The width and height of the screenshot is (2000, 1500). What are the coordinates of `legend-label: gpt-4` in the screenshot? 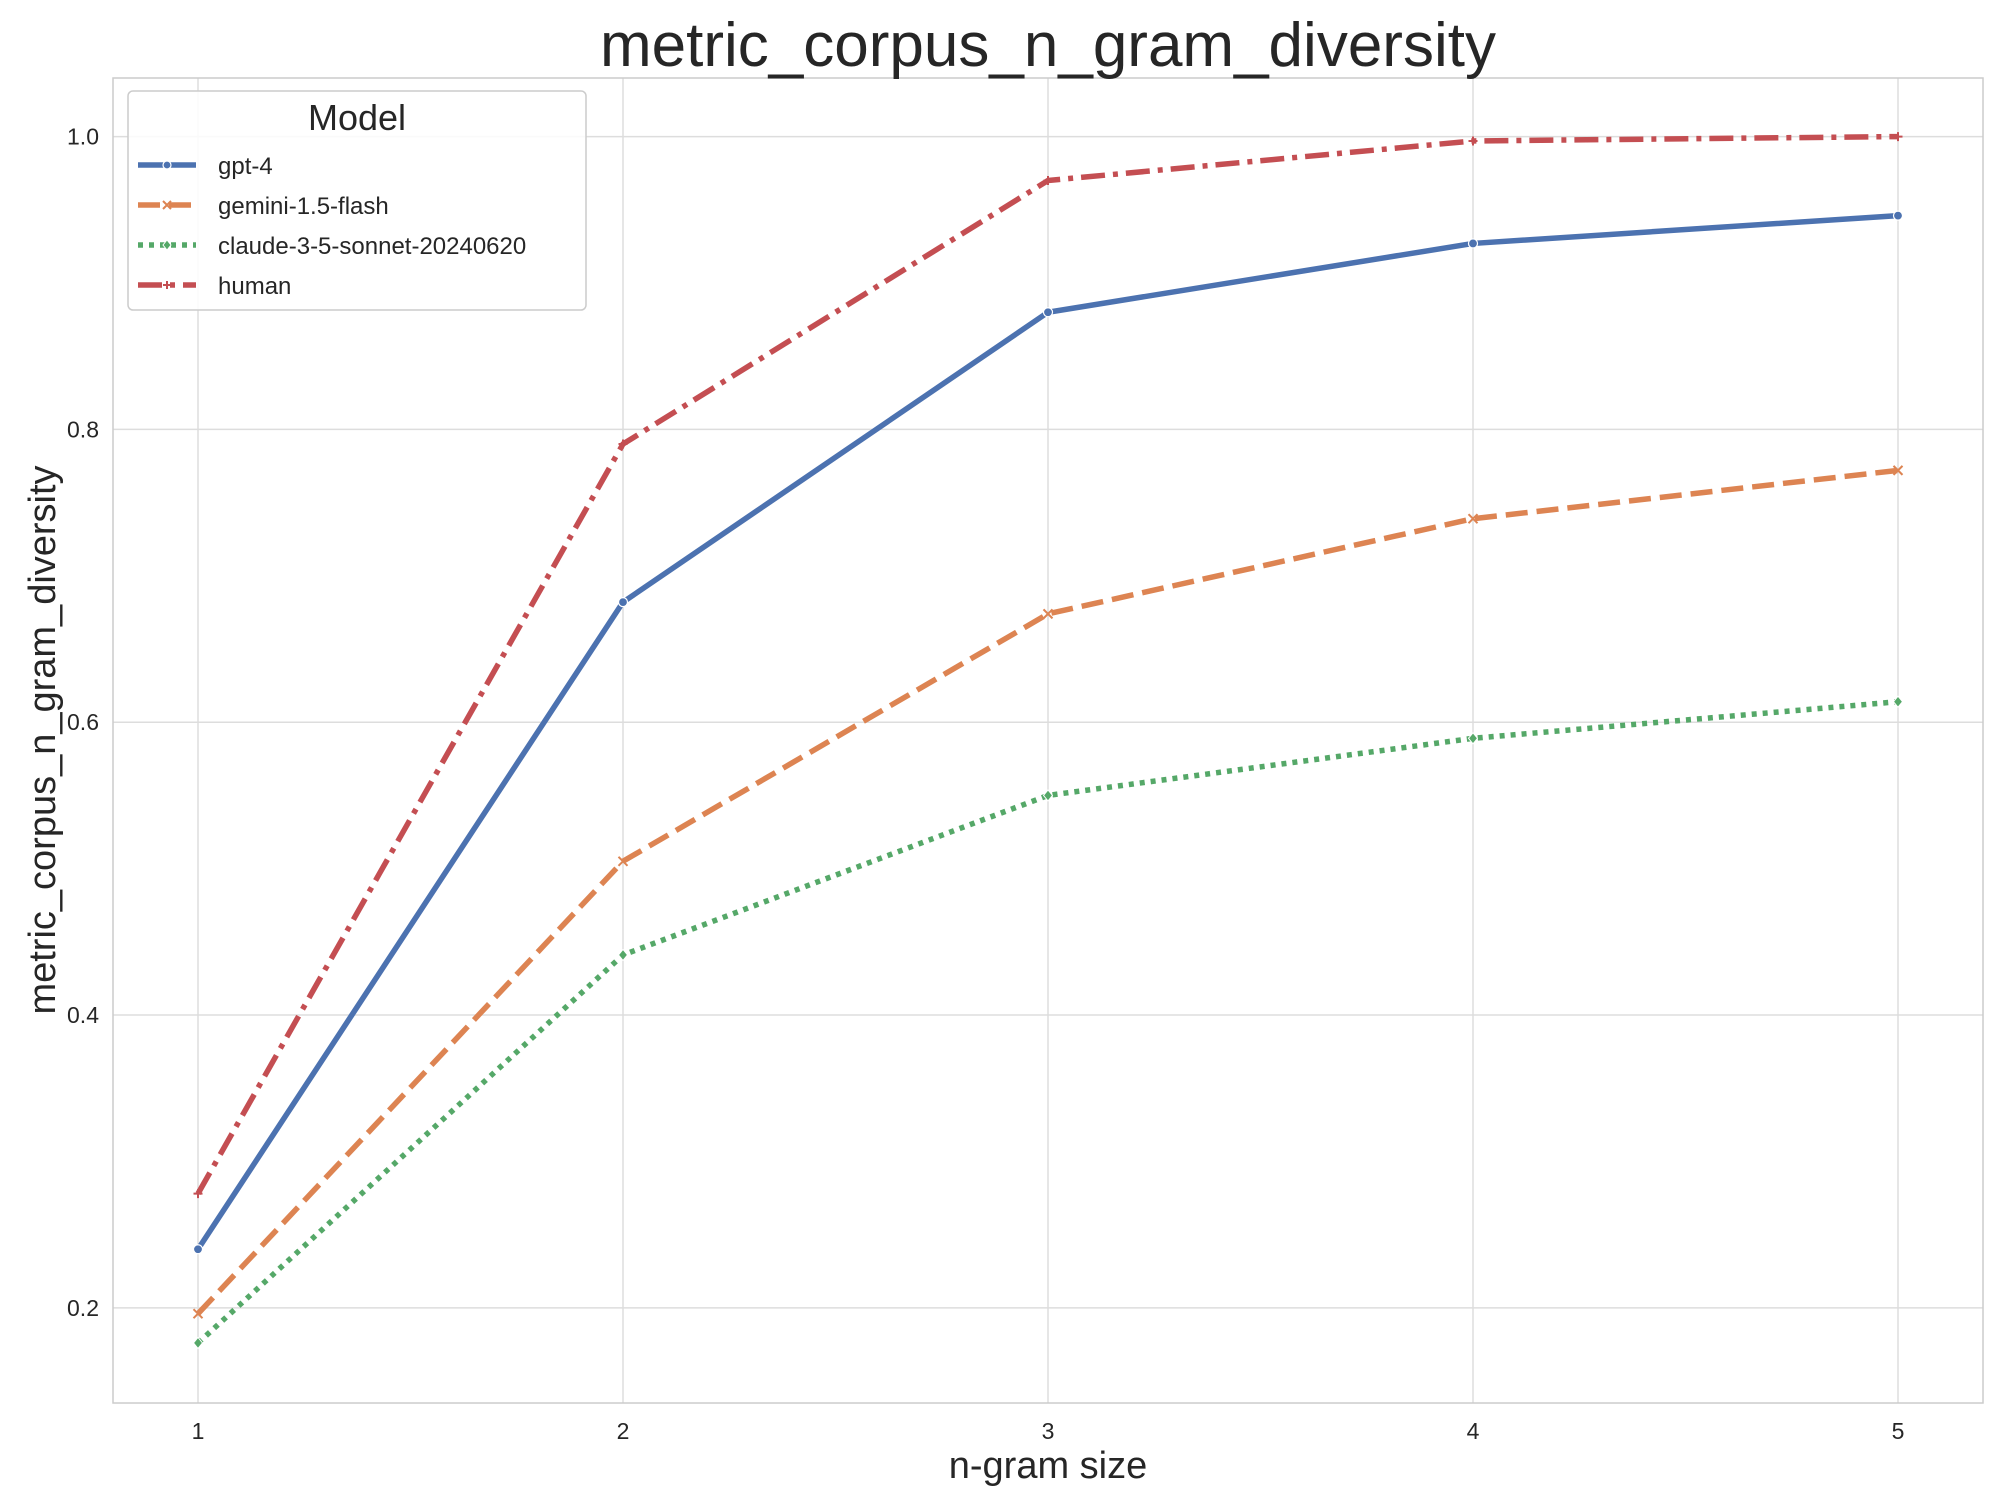 It's located at (245, 166).